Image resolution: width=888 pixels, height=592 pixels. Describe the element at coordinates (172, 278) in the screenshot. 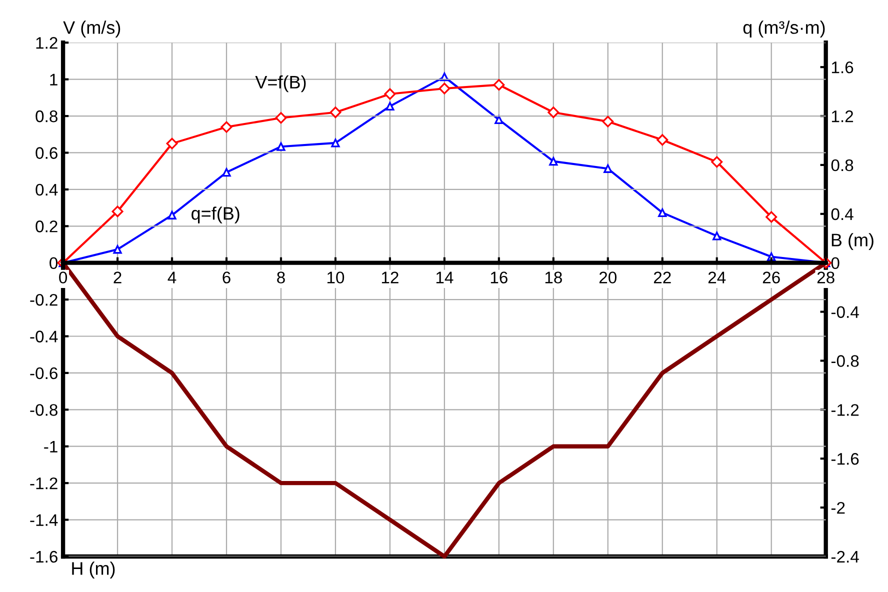

I see `x-tick-label: 4` at that location.